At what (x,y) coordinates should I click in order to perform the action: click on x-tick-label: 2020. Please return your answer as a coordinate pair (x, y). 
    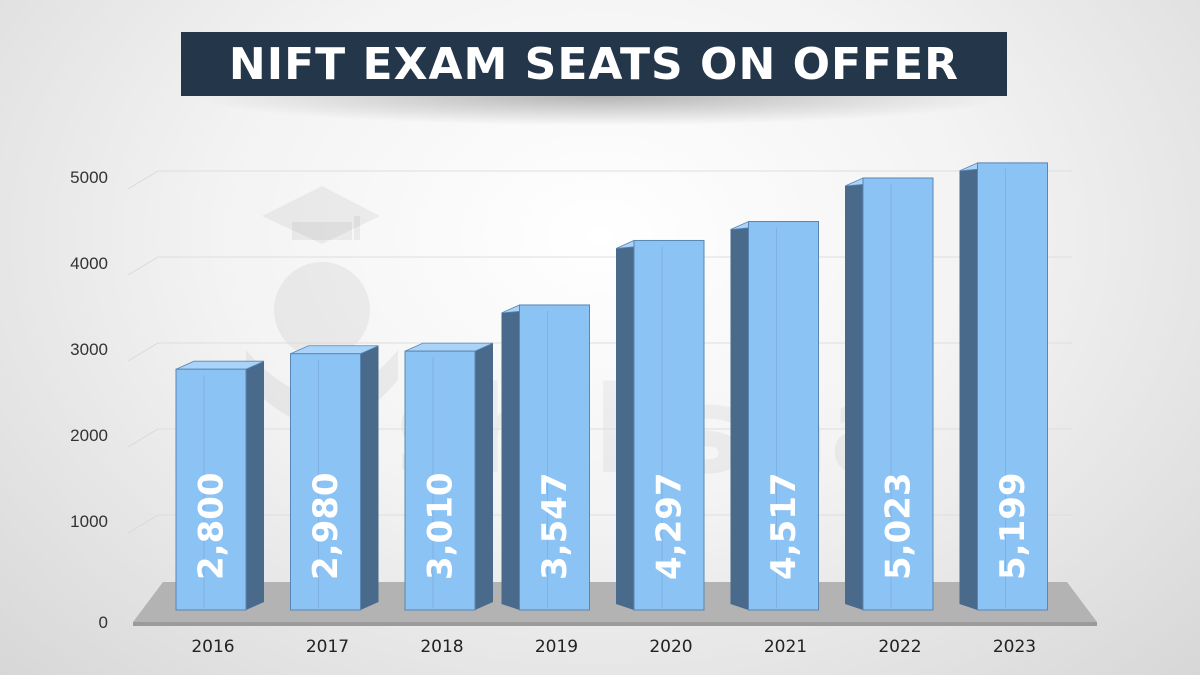
    Looking at the image, I should click on (670, 647).